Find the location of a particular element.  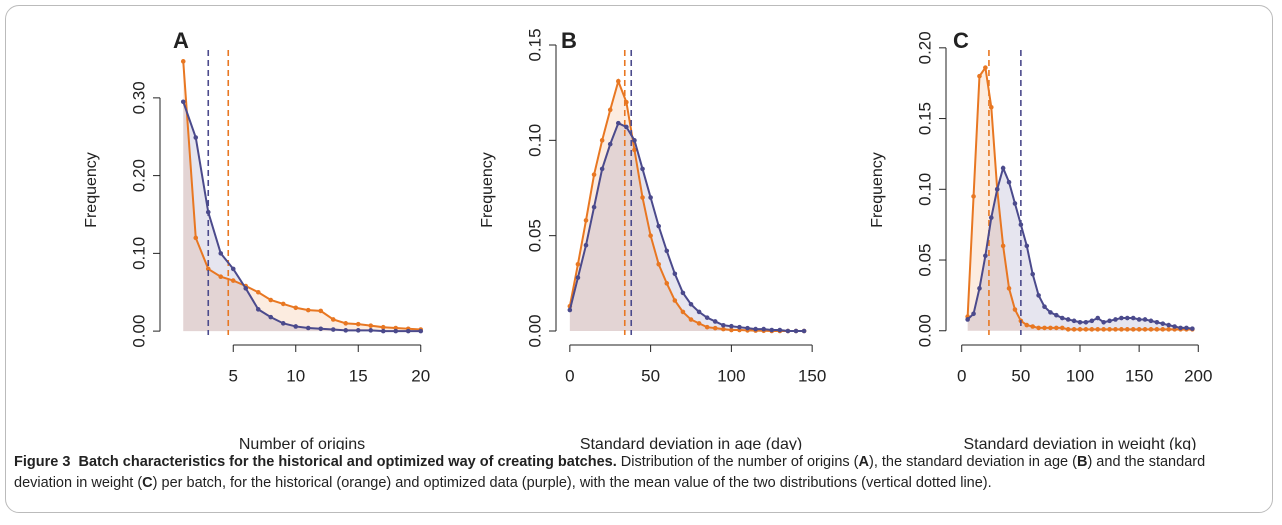

y-tick-label: 0.20 is located at coordinates (138, 175).